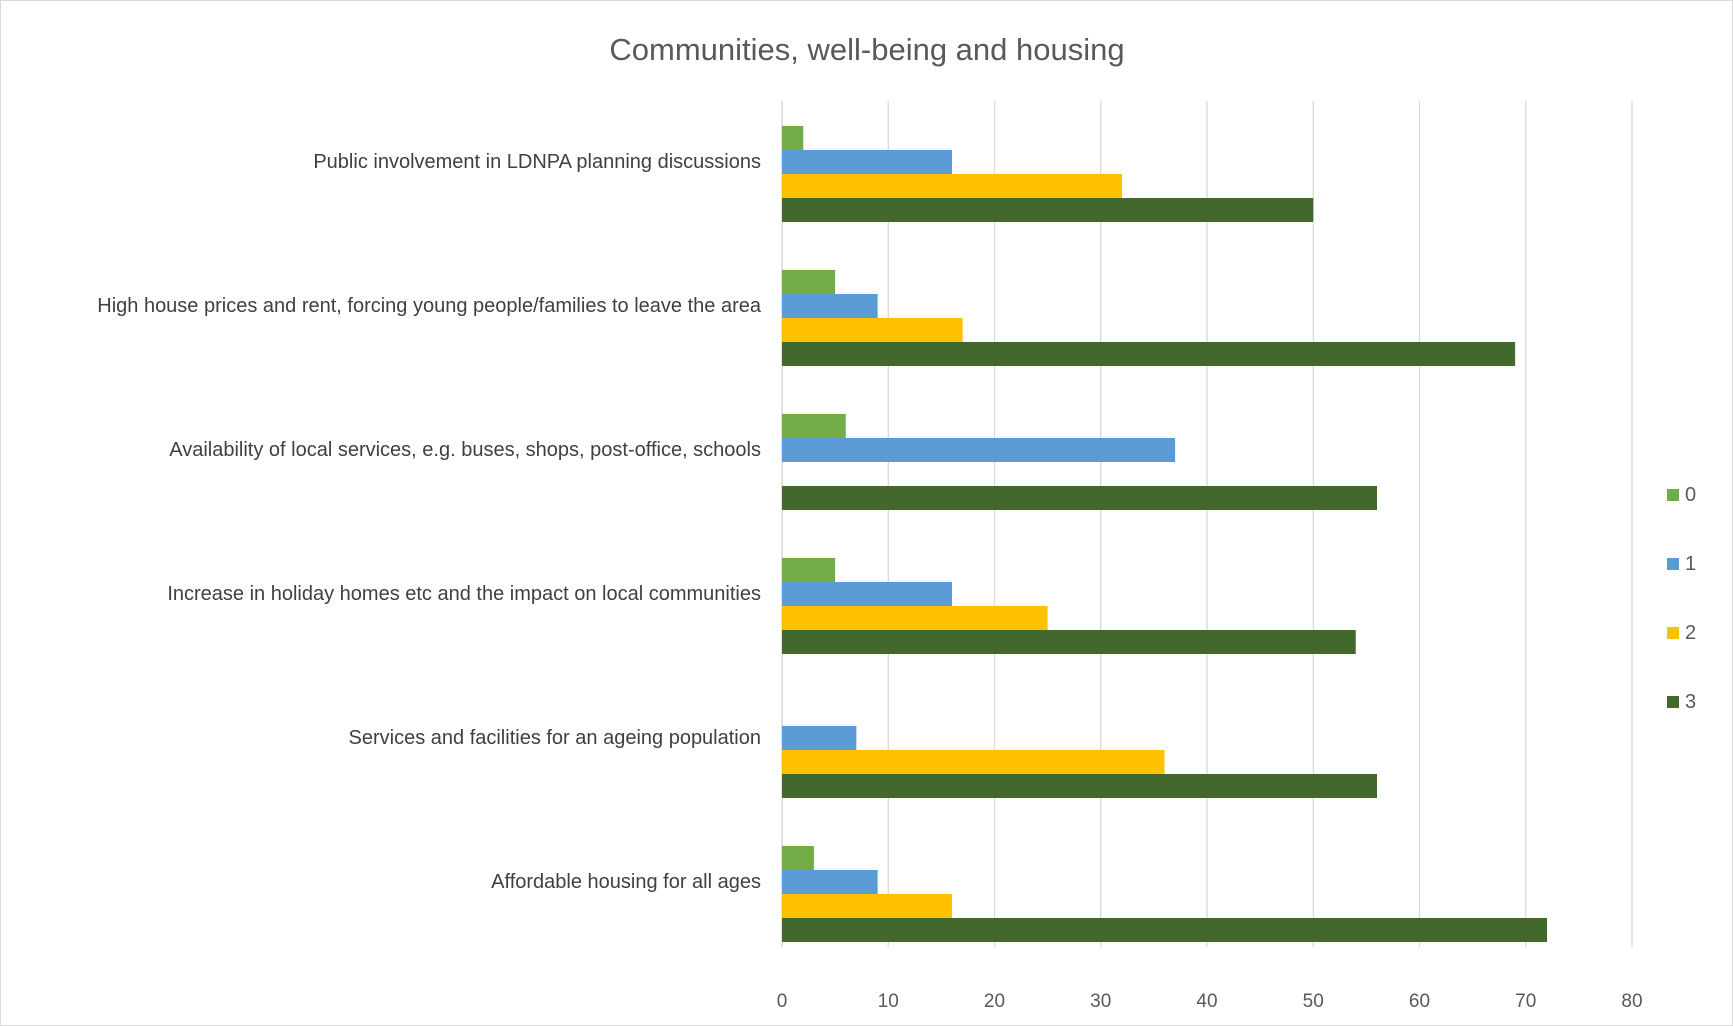 The height and width of the screenshot is (1026, 1733). I want to click on x-tick-label: 20, so click(994, 1001).